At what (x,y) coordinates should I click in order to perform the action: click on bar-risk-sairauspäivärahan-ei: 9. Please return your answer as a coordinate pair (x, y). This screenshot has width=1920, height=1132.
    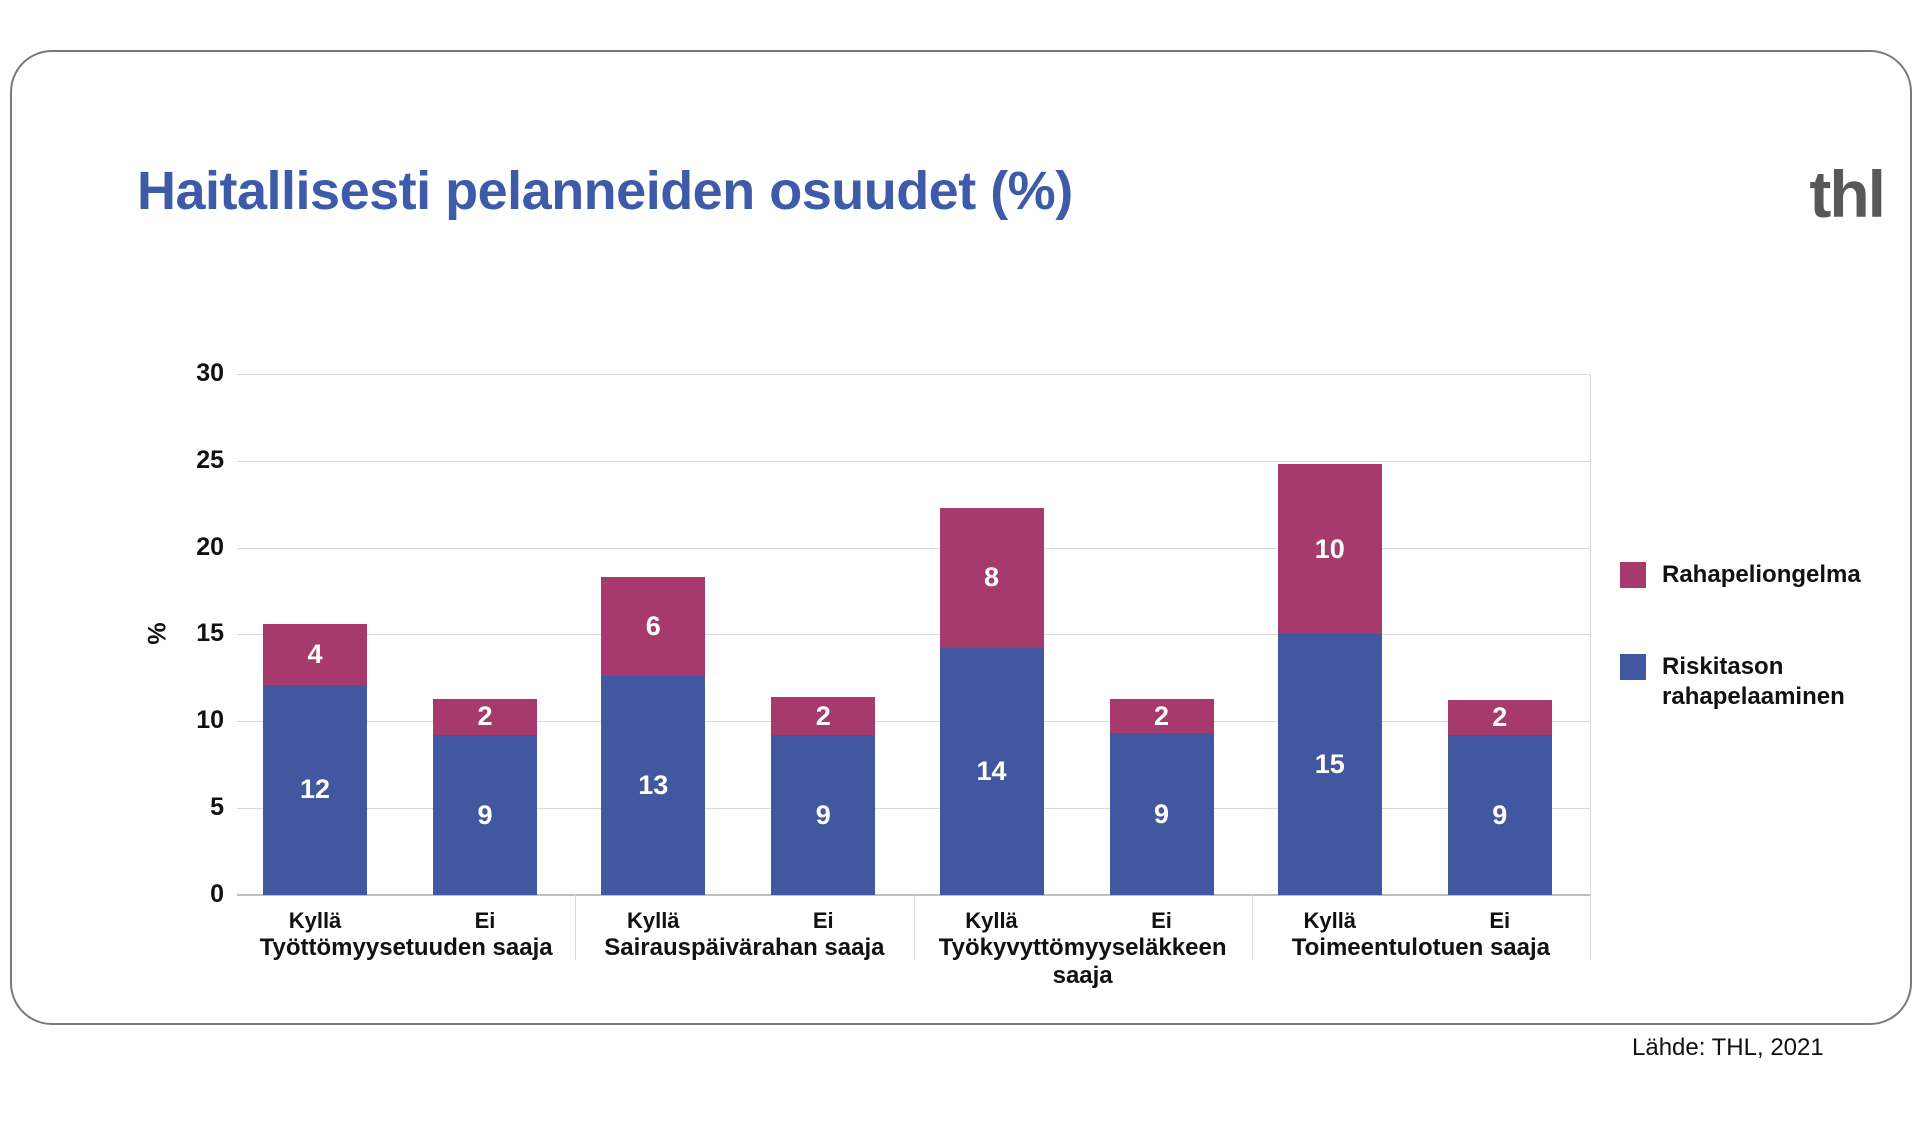
    Looking at the image, I should click on (823, 815).